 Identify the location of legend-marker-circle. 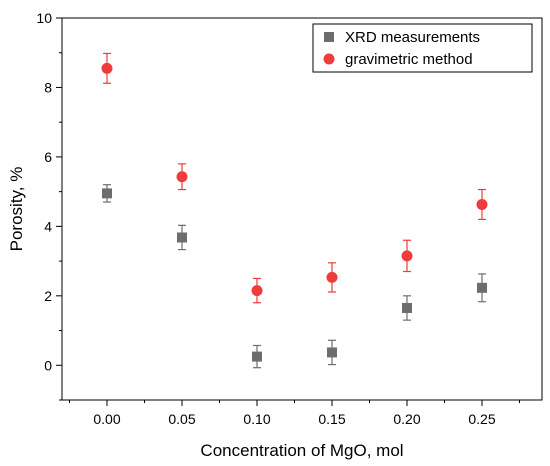
(329, 59).